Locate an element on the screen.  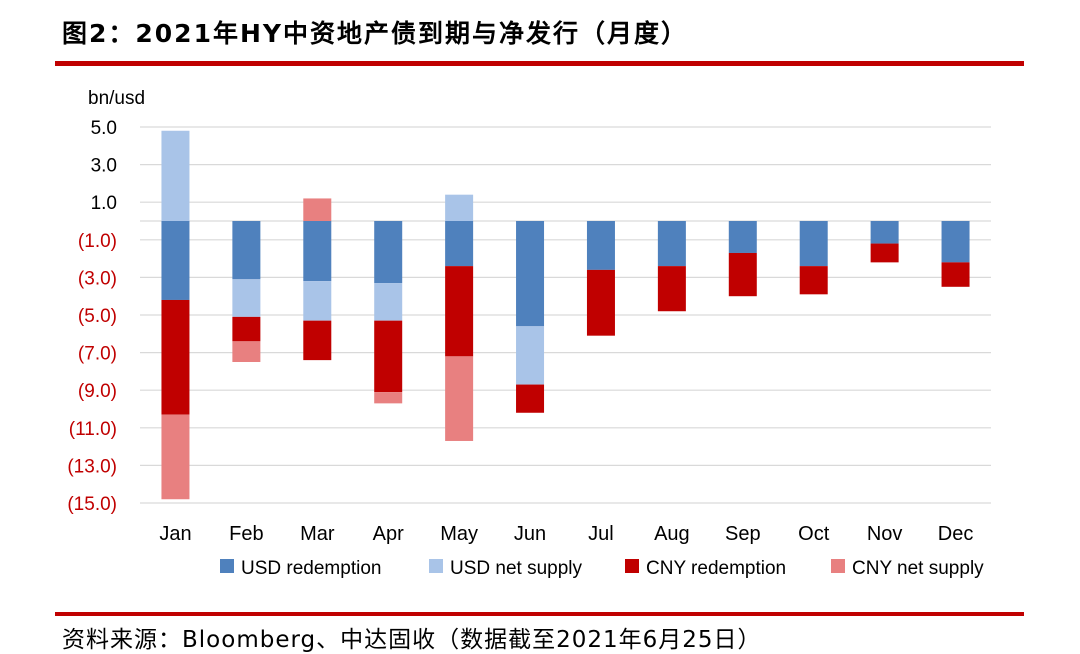
bar-usd-redemption-nov is located at coordinates (884, 232).